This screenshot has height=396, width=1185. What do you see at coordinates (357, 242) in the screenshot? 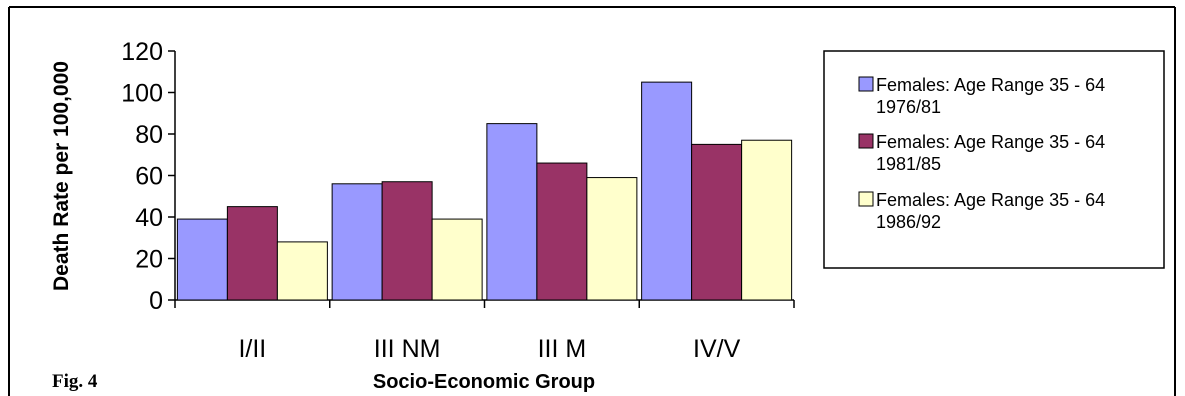
I see `bar-1-iii-nm` at bounding box center [357, 242].